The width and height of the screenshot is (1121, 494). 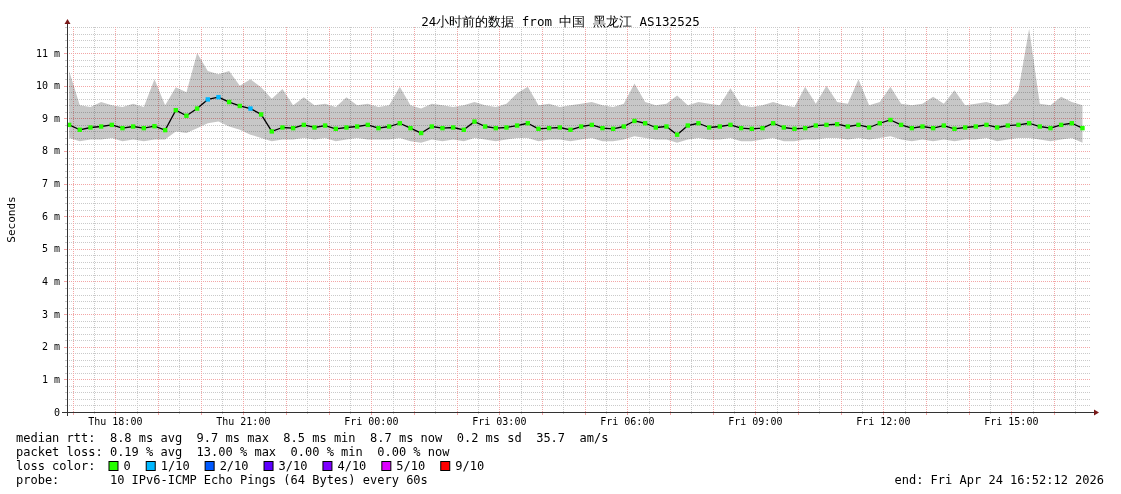 What do you see at coordinates (352, 466) in the screenshot?
I see `legend-label: 4/10` at bounding box center [352, 466].